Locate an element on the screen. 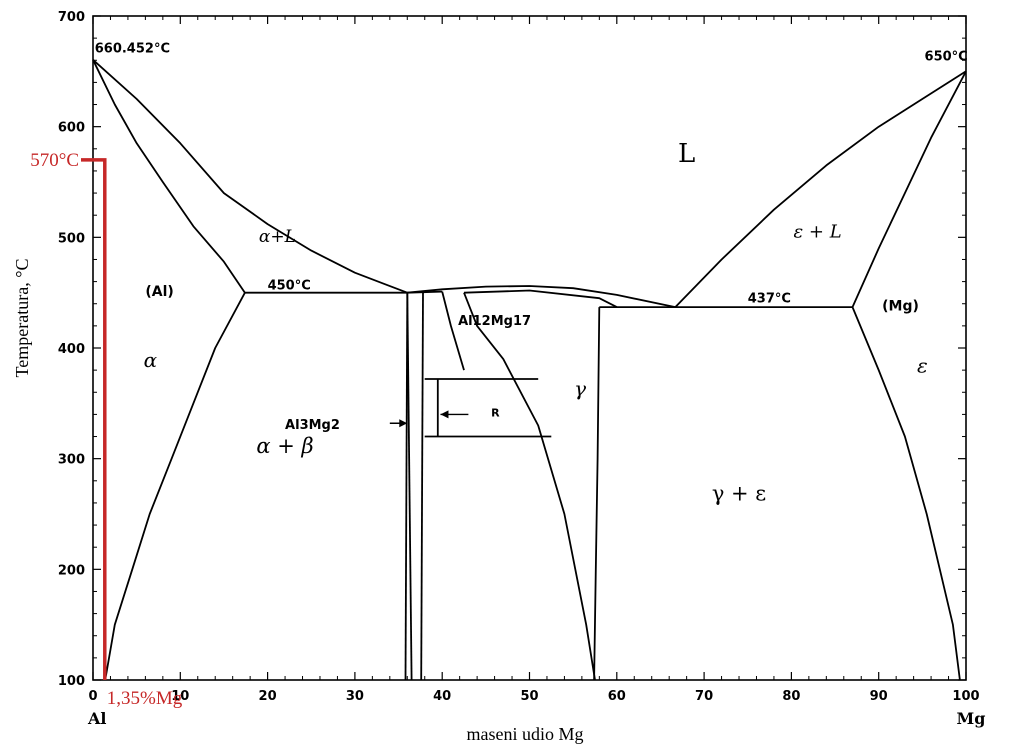 This screenshot has height=747, width=1010. boundary-gamma_solidus_left is located at coordinates (453, 331).